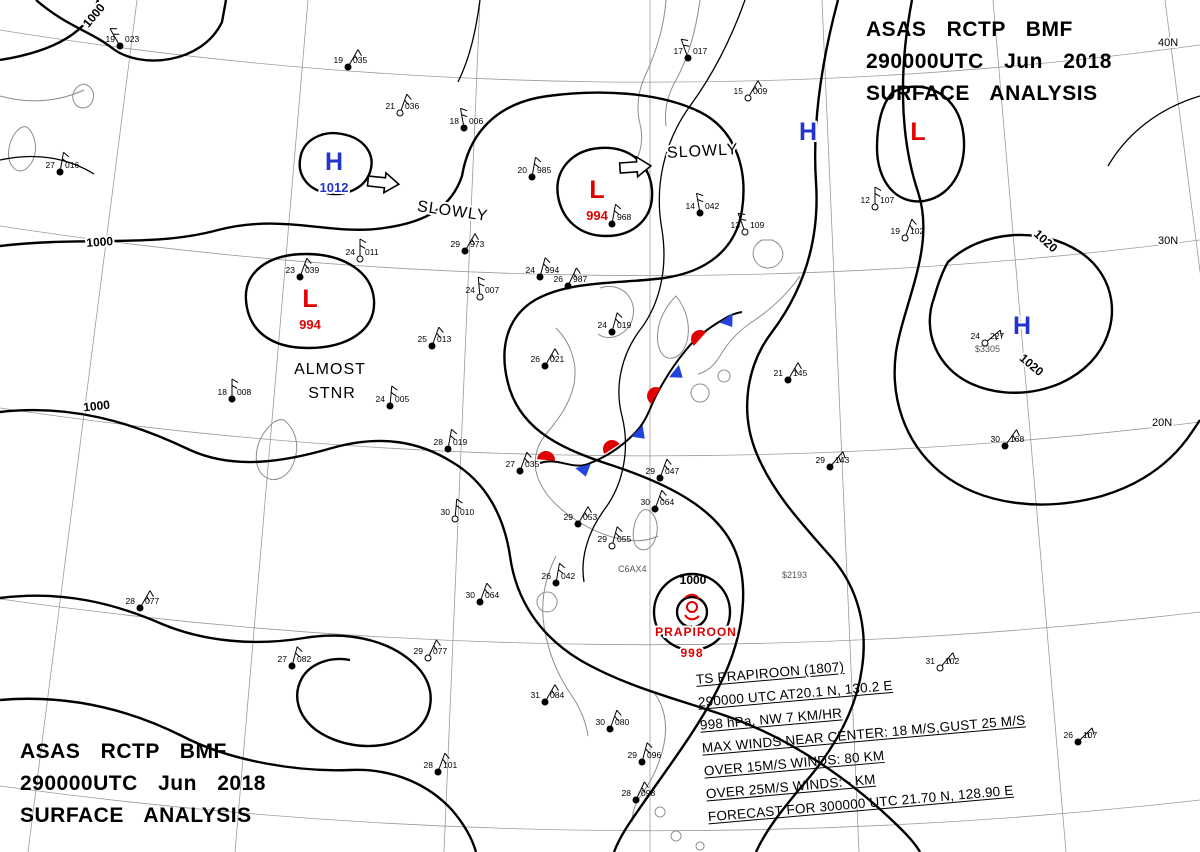  Describe the element at coordinates (381, 399) in the screenshot. I see `station-temperature: 24` at that location.